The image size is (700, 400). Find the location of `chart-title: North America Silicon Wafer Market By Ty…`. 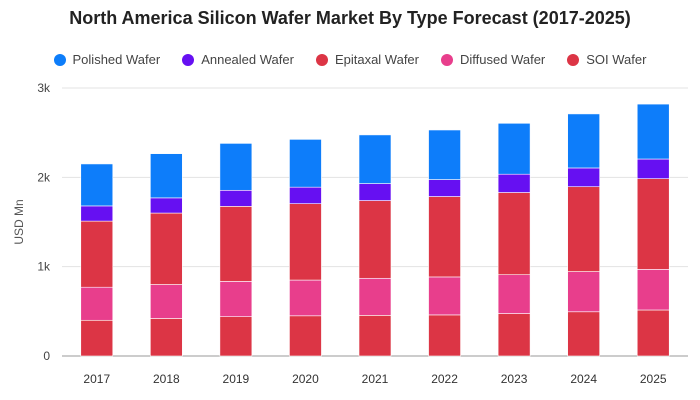

chart-title: North America Silicon Wafer Market By Ty… is located at coordinates (350, 18).